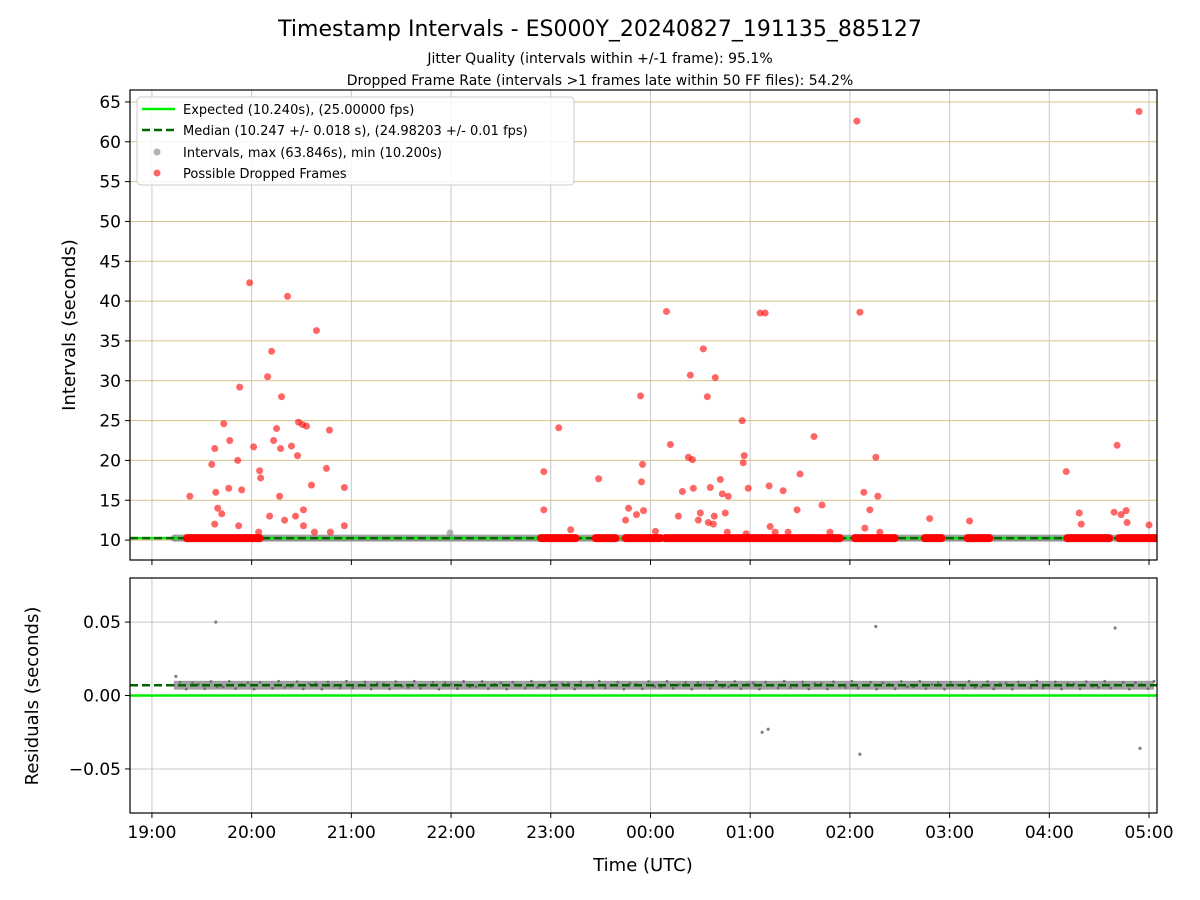 The width and height of the screenshot is (1200, 900). Describe the element at coordinates (102, 697) in the screenshot. I see `bottom-y-tick-label: 0.00` at that location.